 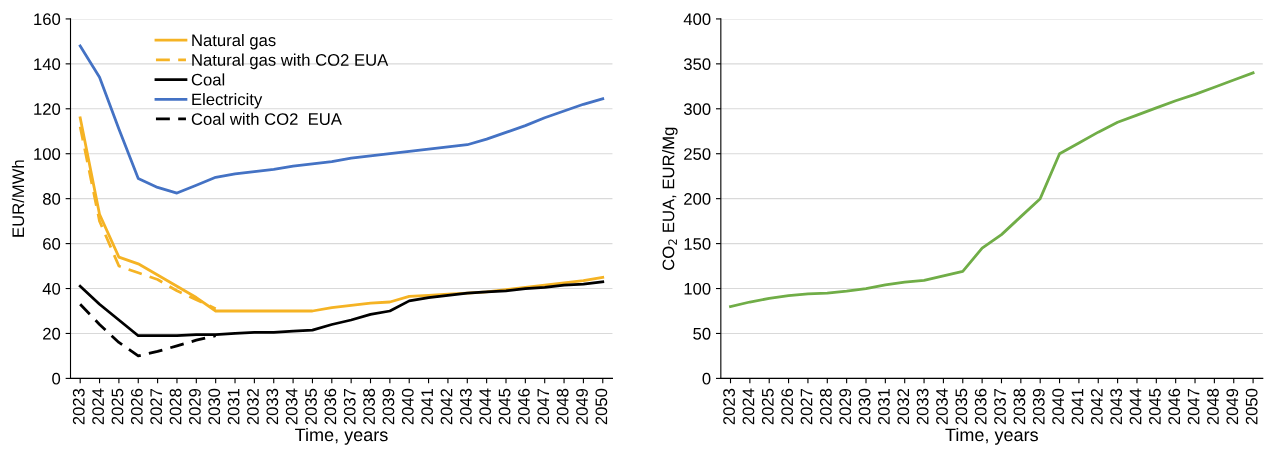 I want to click on y-tick-label: 40, so click(x=51, y=288).